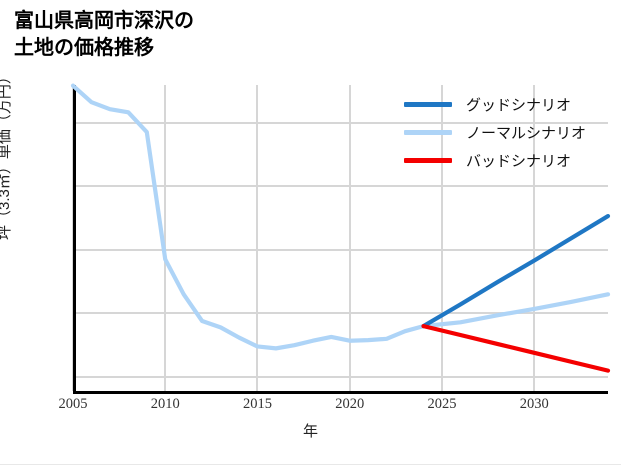  Describe the element at coordinates (442, 404) in the screenshot. I see `x-tick-label: 2025` at that location.